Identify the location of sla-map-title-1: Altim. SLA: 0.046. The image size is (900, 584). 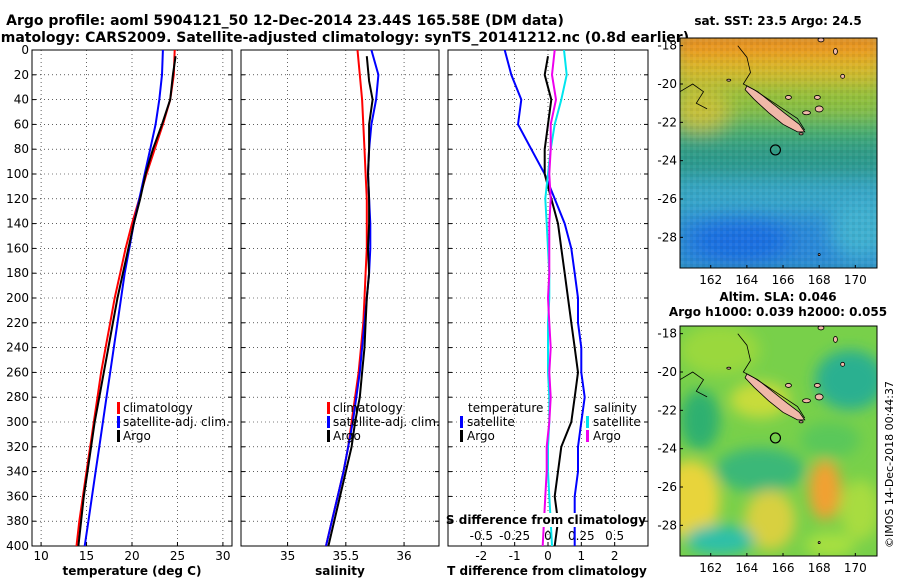
(777, 297).